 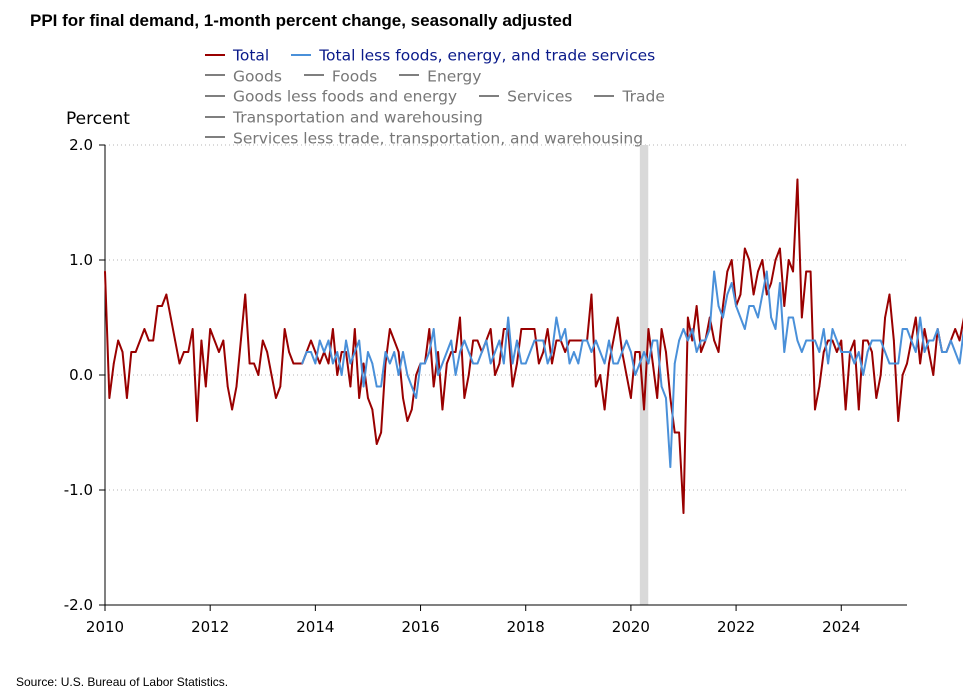 What do you see at coordinates (237, 55) in the screenshot?
I see `legend-item: Total` at bounding box center [237, 55].